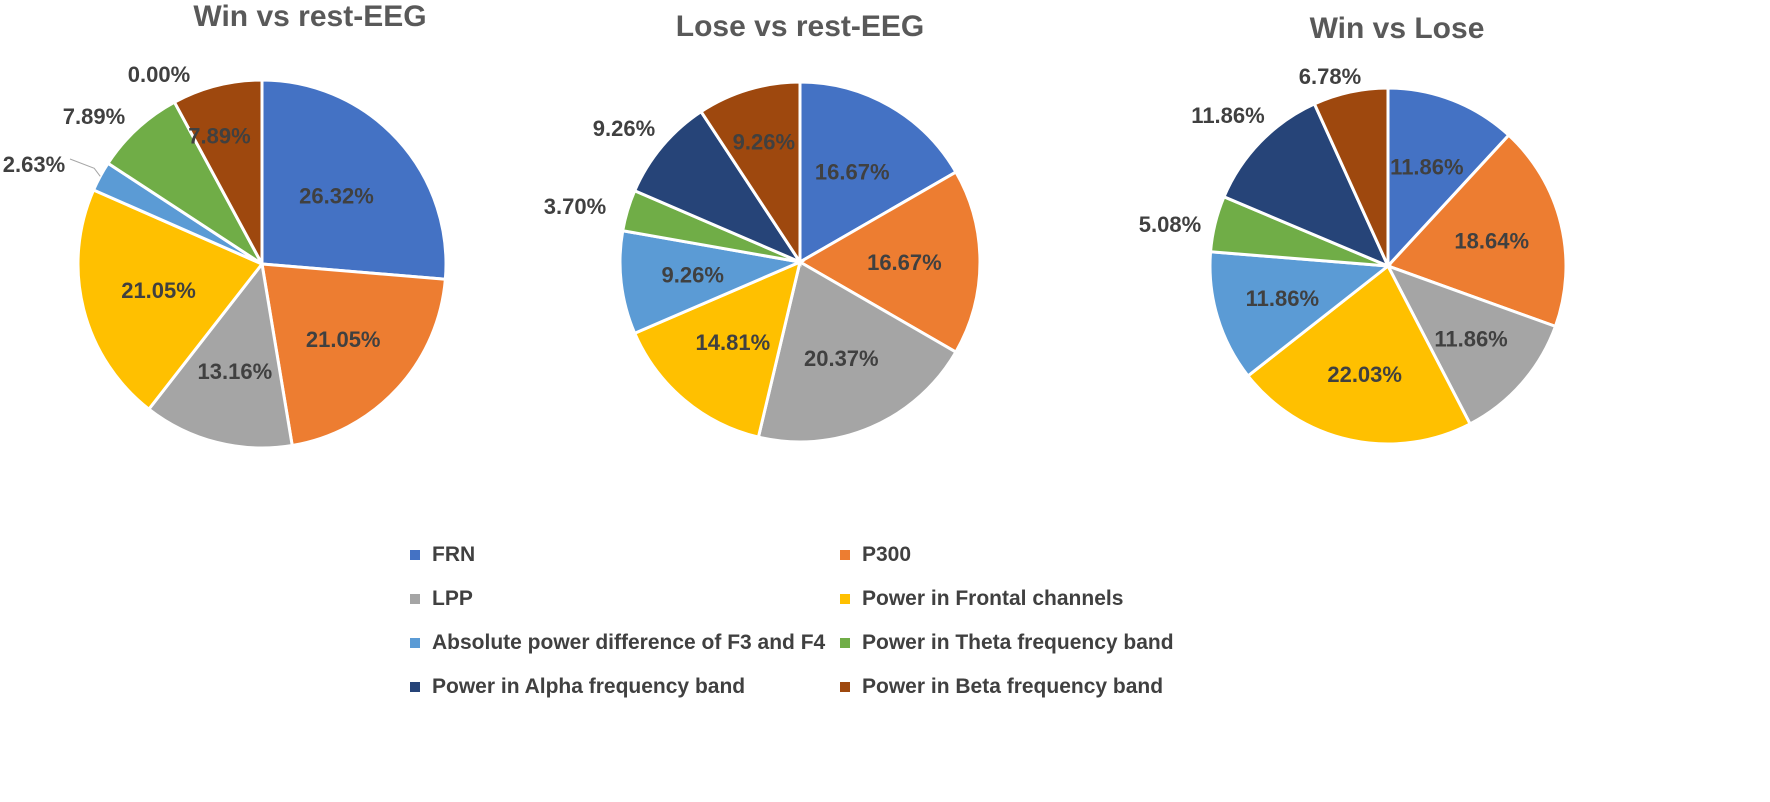  Describe the element at coordinates (1491, 241) in the screenshot. I see `data-label-P300: 18.64%` at that location.